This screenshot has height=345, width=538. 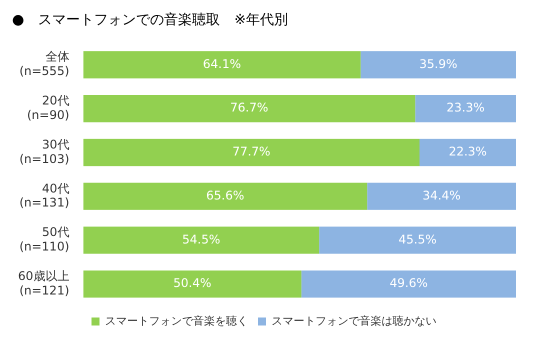 I want to click on y-tick-label: 40代 (n=131), so click(x=44, y=195).